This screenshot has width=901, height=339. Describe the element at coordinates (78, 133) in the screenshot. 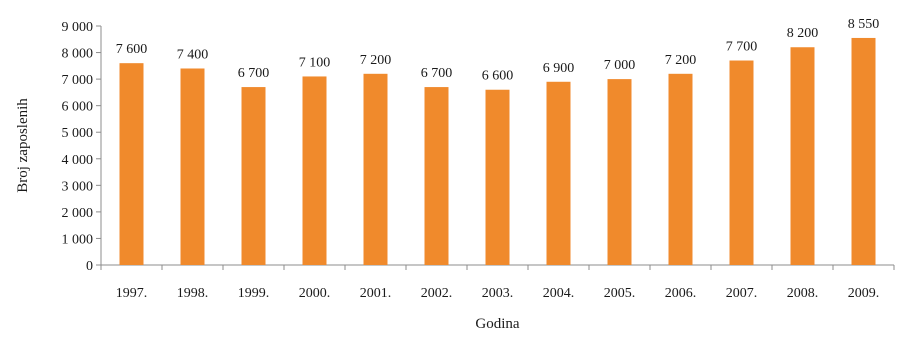

I see `y-tick-label: 5 000` at that location.